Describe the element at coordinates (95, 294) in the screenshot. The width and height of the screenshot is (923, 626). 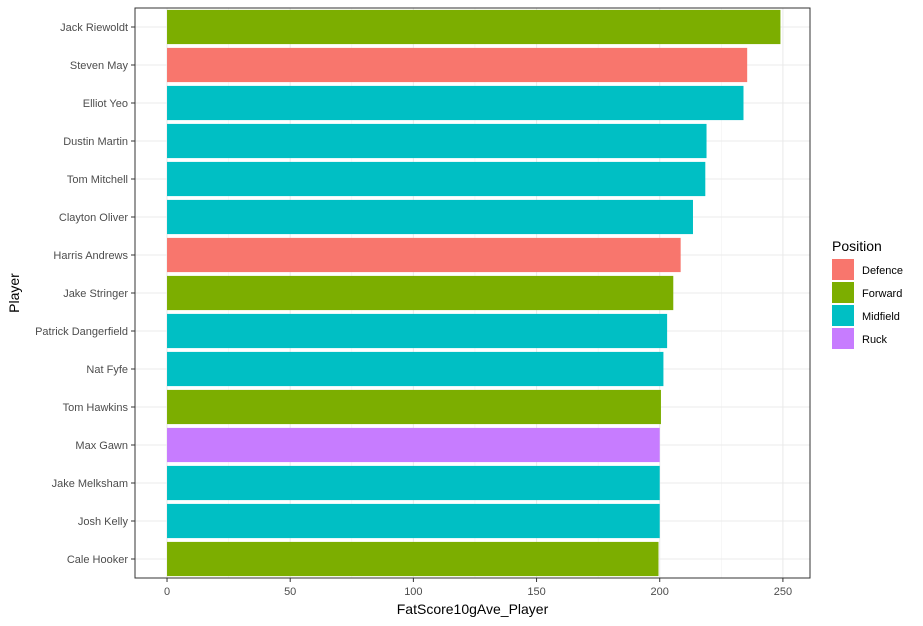
I see `y-tick-label: Jake Stringer` at that location.